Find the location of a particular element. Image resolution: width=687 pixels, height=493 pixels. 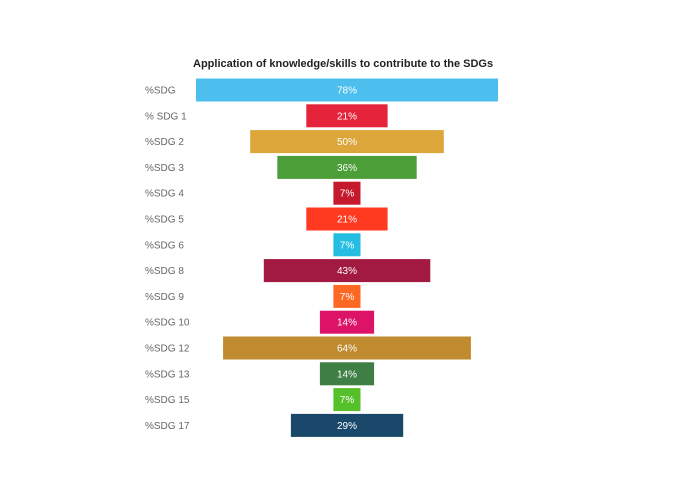

category-label-8: %SDG 9 is located at coordinates (164, 297).